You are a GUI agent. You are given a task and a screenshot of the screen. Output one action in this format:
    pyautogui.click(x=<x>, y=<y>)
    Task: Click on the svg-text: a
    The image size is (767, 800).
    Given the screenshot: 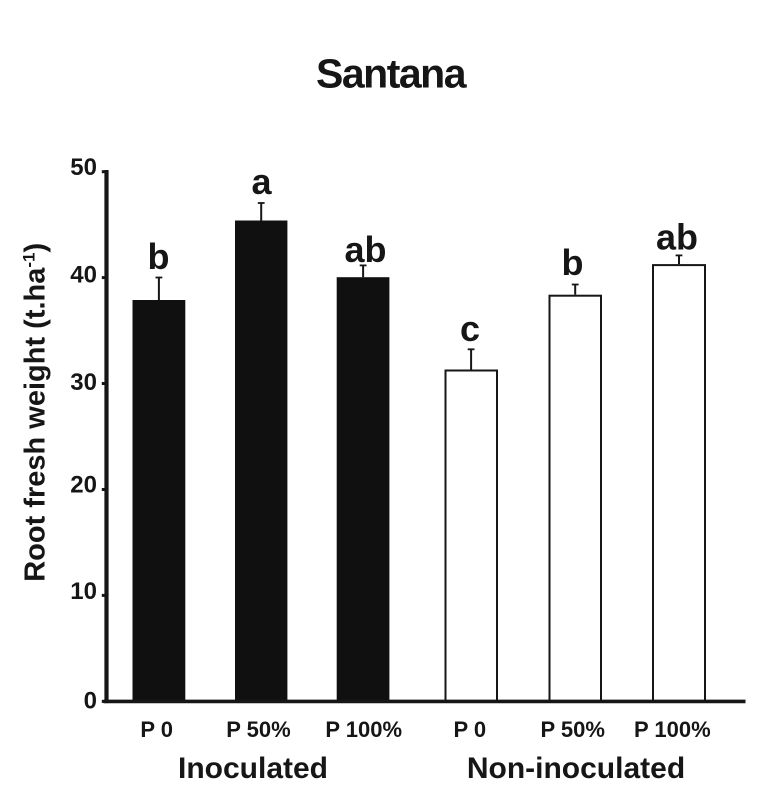 What is the action you would take?
    pyautogui.click(x=261, y=181)
    